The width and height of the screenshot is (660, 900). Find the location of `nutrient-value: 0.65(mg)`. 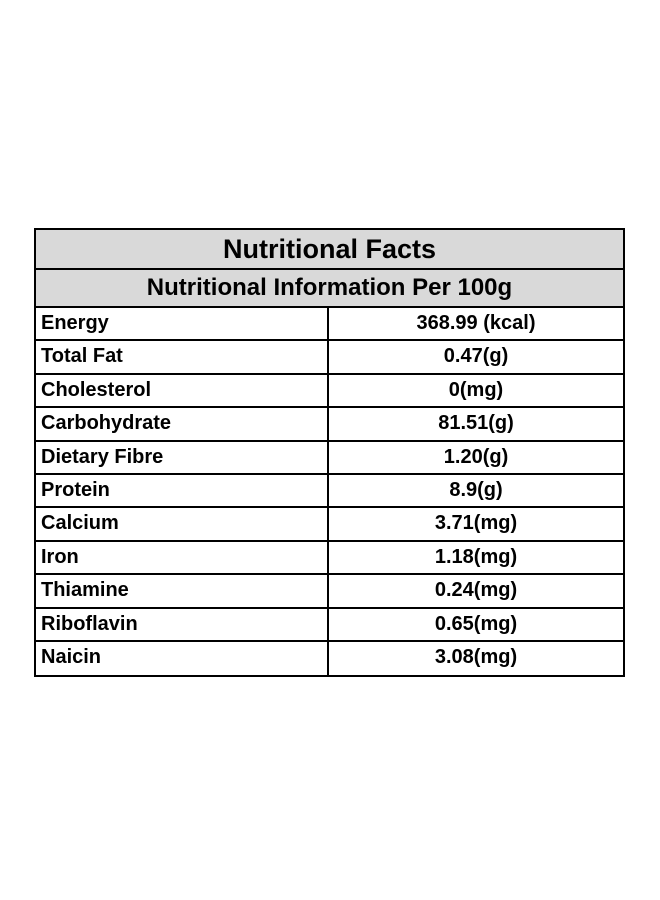

nutrient-value: 0.65(mg) is located at coordinates (476, 623).